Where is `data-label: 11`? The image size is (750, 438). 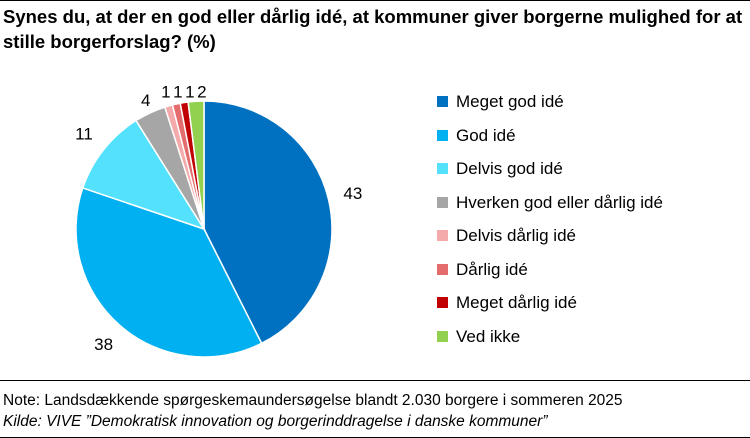 data-label: 11 is located at coordinates (84, 134).